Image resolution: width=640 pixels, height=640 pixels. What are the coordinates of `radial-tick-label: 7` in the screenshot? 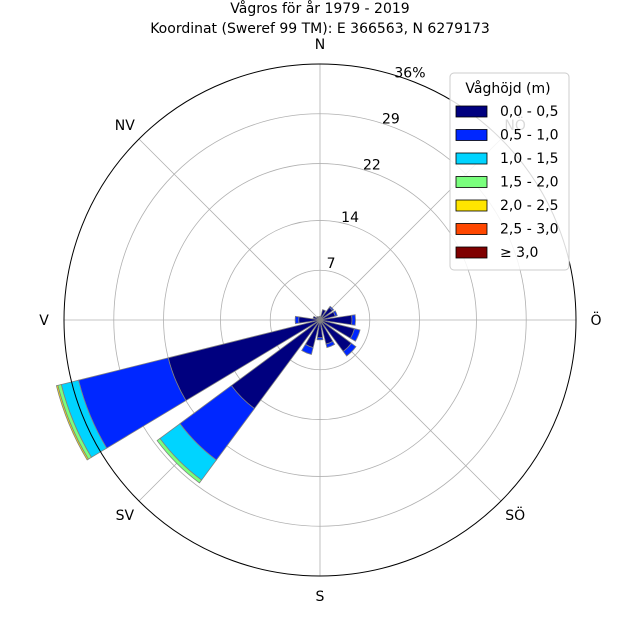 It's located at (331, 264).